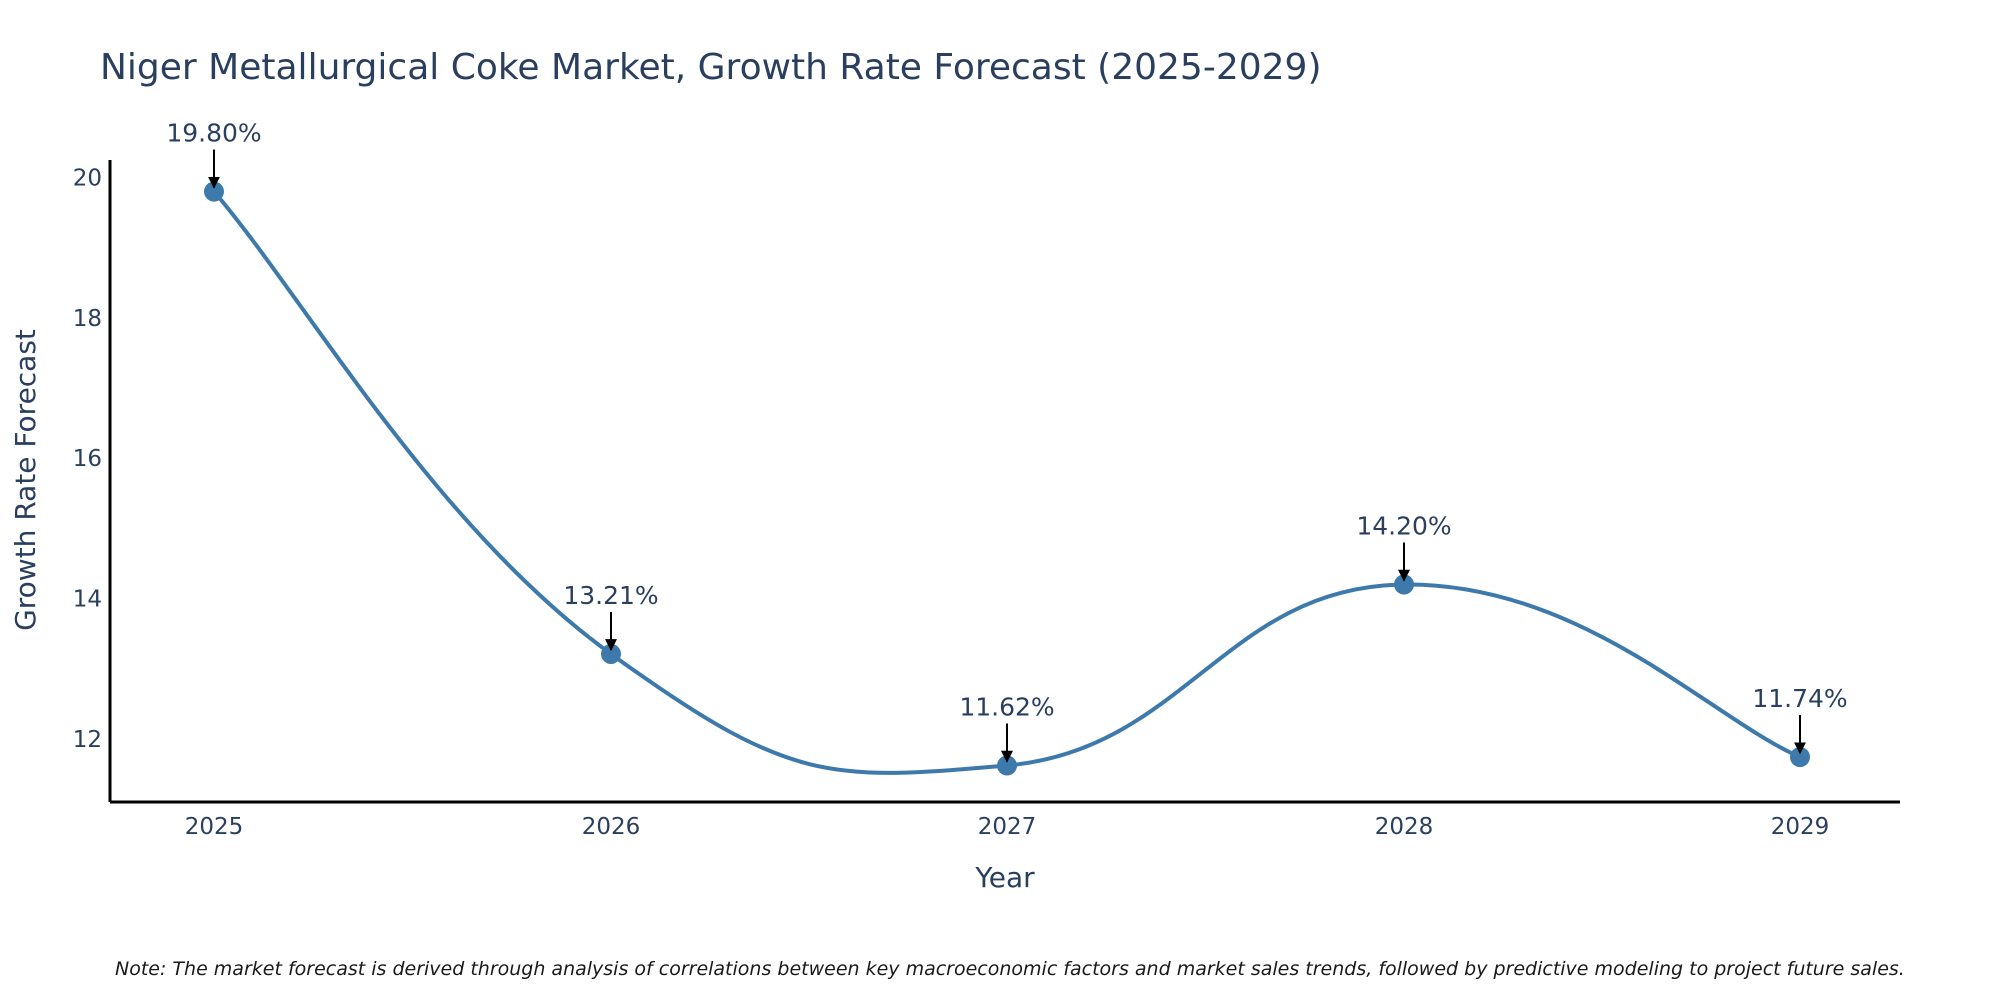 This screenshot has height=1000, width=2000. What do you see at coordinates (1403, 525) in the screenshot?
I see `data-label: 14.20%` at bounding box center [1403, 525].